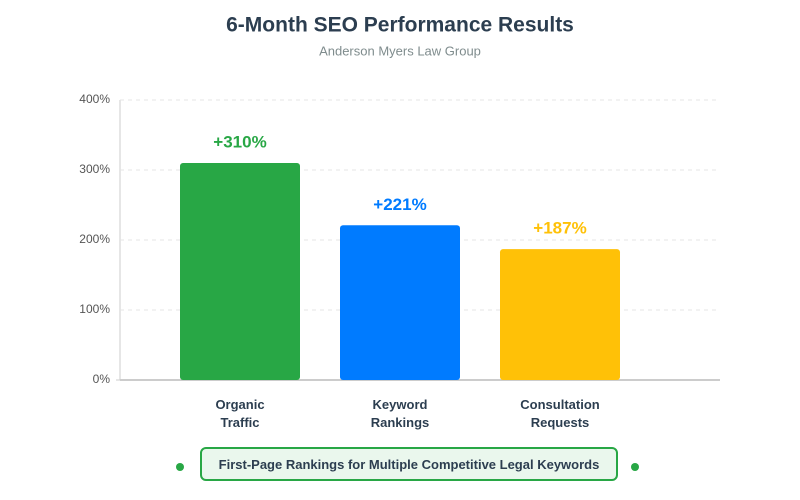  What do you see at coordinates (560, 413) in the screenshot?
I see `x-tick-label: Consultation Requests` at bounding box center [560, 413].